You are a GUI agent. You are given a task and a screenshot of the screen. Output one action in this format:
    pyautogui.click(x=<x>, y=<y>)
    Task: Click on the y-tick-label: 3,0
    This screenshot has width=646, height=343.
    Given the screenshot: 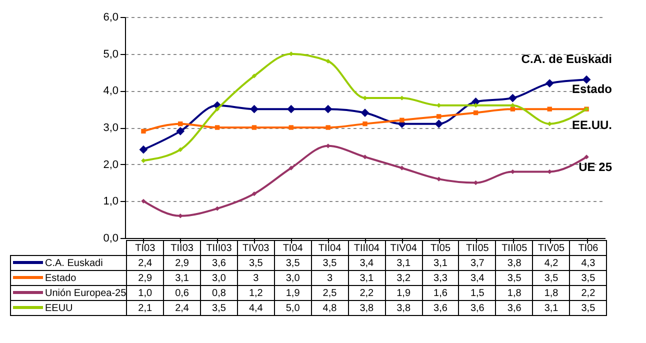 What is the action you would take?
    pyautogui.click(x=110, y=128)
    